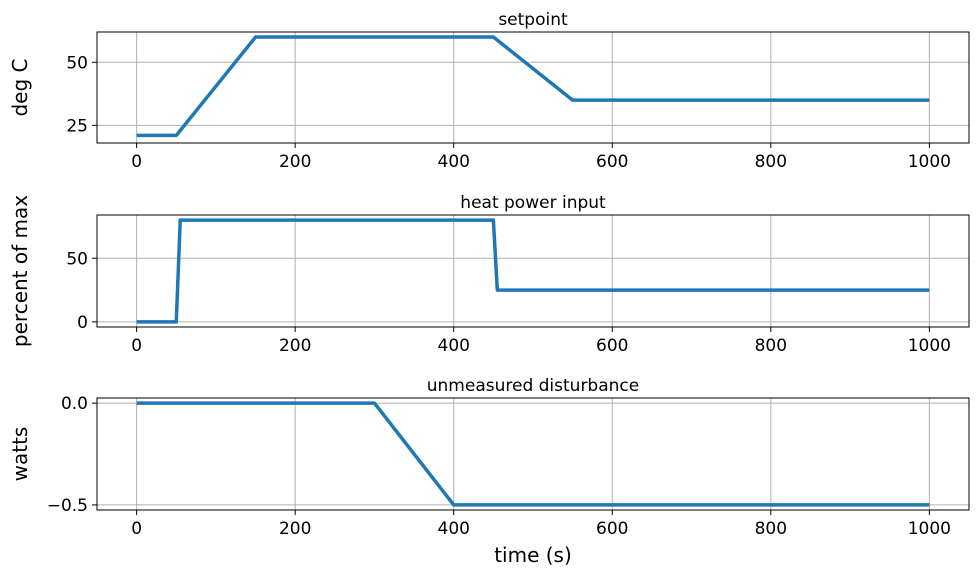 The image size is (978, 577). I want to click on y-axis-label: percent of max, so click(20, 271).